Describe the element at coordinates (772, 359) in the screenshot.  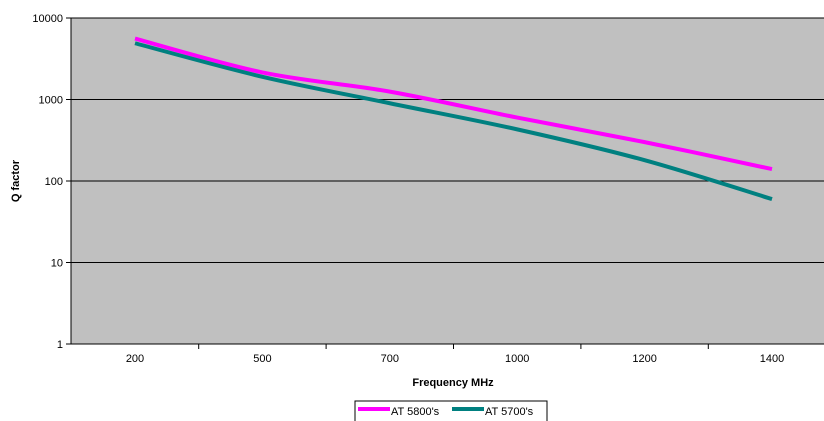
I see `x-tick-label: 1400` at that location.